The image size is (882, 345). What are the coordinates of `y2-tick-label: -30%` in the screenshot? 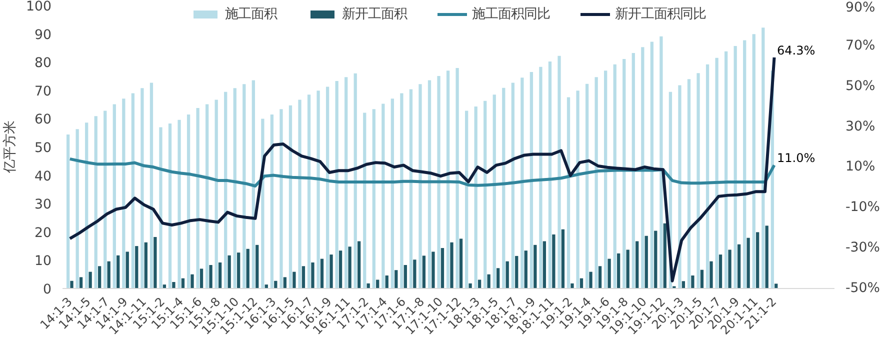 It's located at (863, 248).